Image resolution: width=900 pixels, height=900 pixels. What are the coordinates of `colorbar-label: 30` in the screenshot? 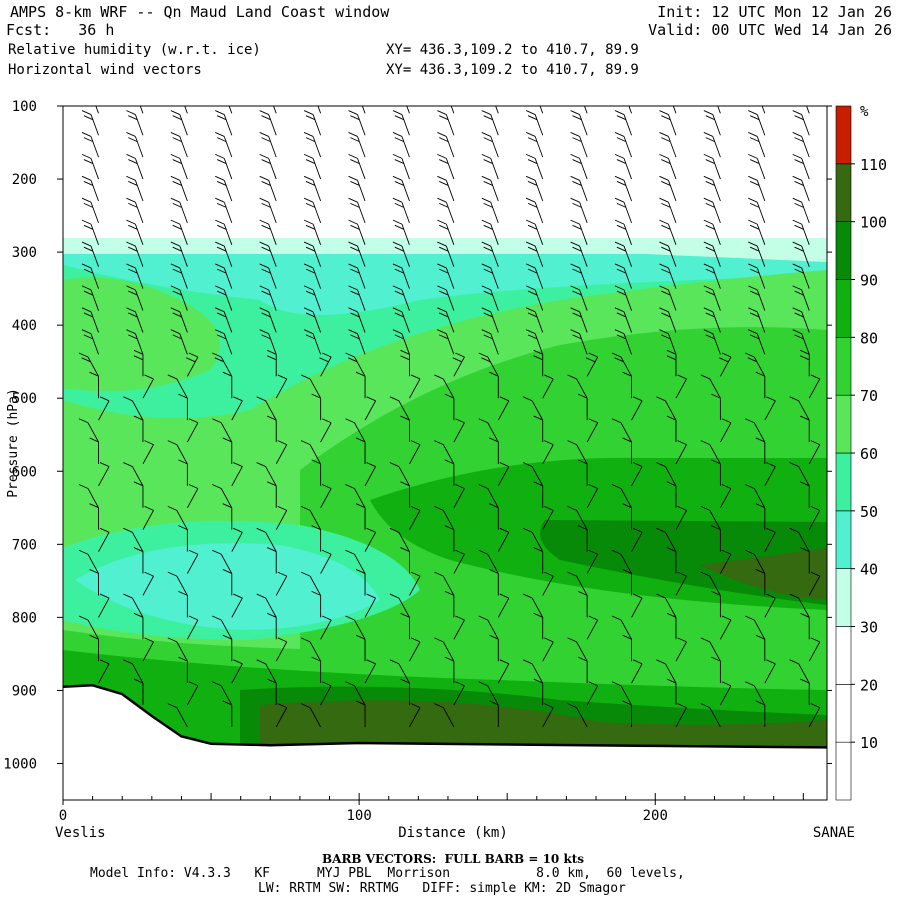 It's located at (869, 628).